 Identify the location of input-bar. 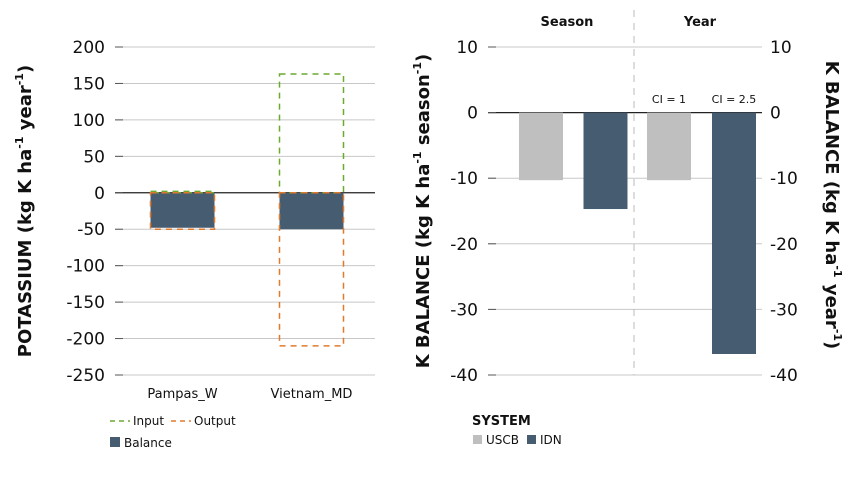
(311, 133).